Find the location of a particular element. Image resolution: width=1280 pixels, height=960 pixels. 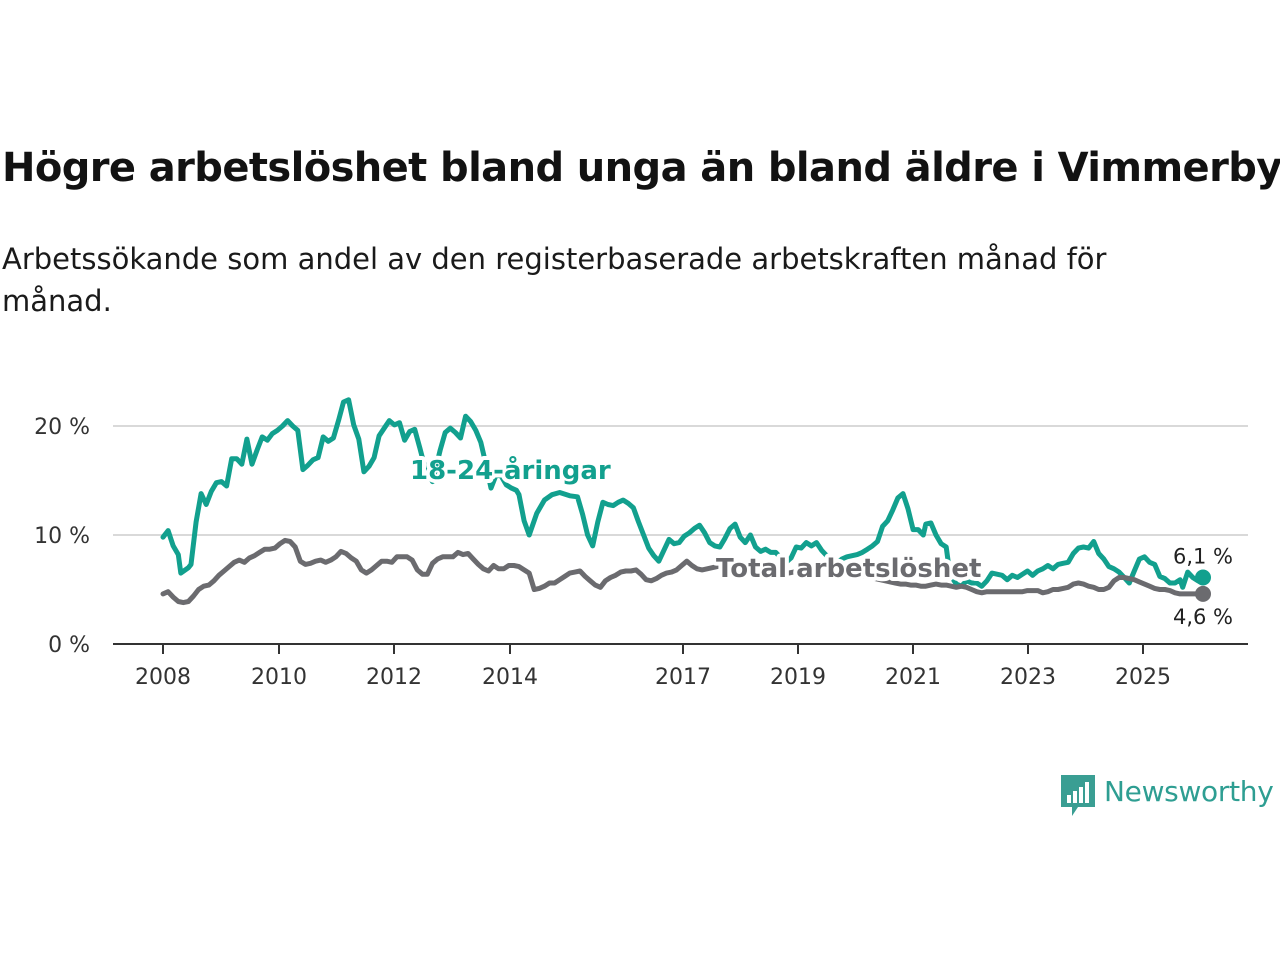

series-label-youth: 18-24-åringar is located at coordinates (510, 470).